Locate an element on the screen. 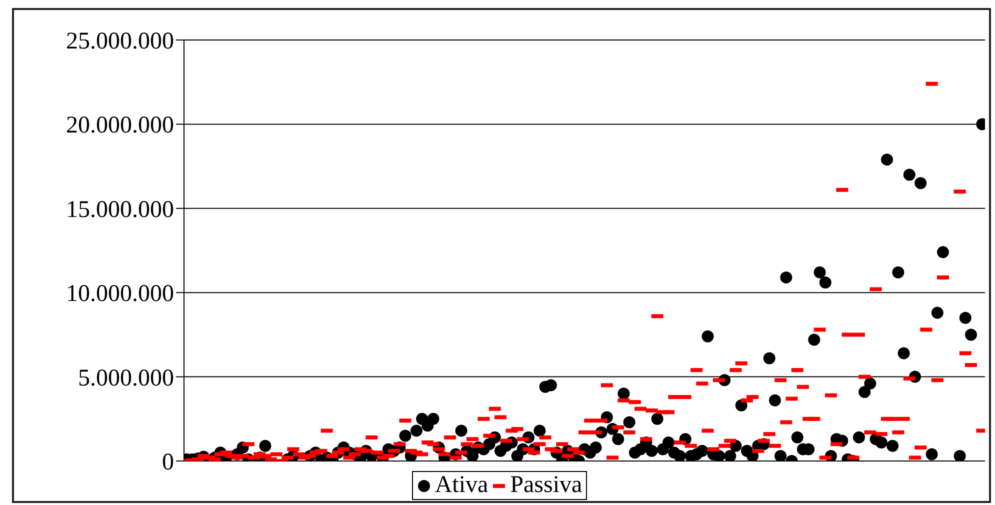  y-tick-label: 0 is located at coordinates (168, 463).